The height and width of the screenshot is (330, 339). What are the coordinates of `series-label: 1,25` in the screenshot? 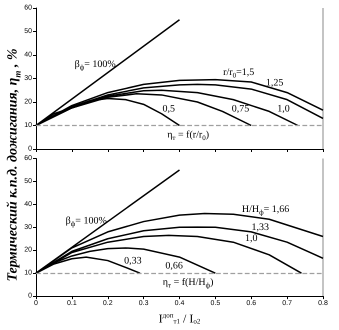 It's located at (275, 83).